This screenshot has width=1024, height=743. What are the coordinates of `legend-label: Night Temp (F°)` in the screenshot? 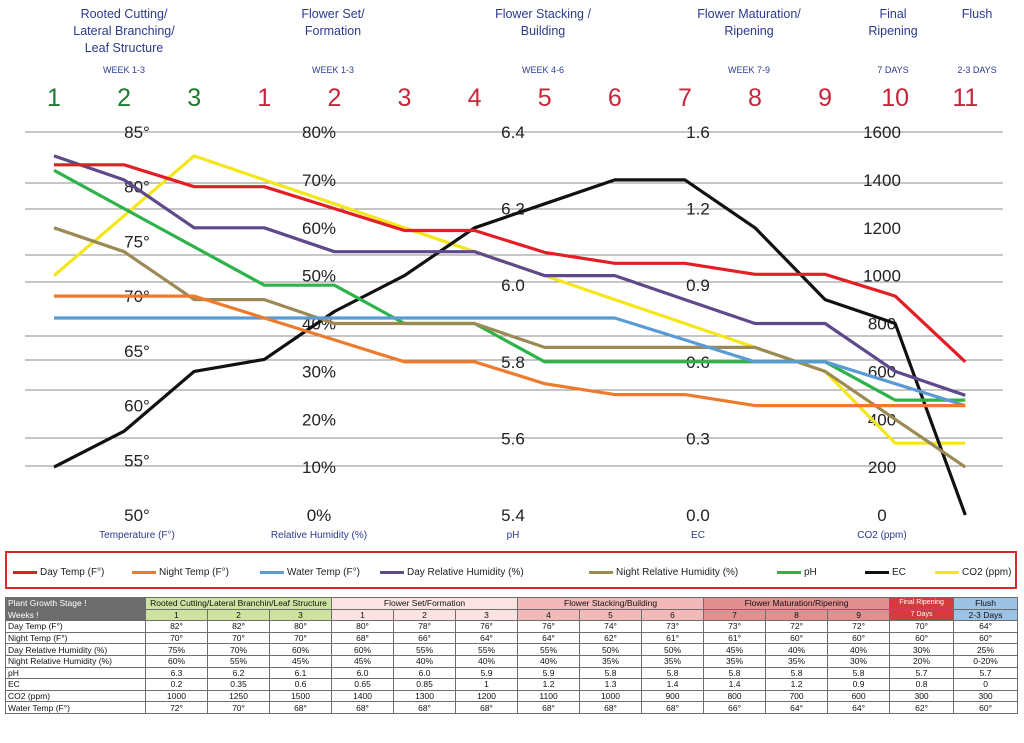 It's located at (194, 572).